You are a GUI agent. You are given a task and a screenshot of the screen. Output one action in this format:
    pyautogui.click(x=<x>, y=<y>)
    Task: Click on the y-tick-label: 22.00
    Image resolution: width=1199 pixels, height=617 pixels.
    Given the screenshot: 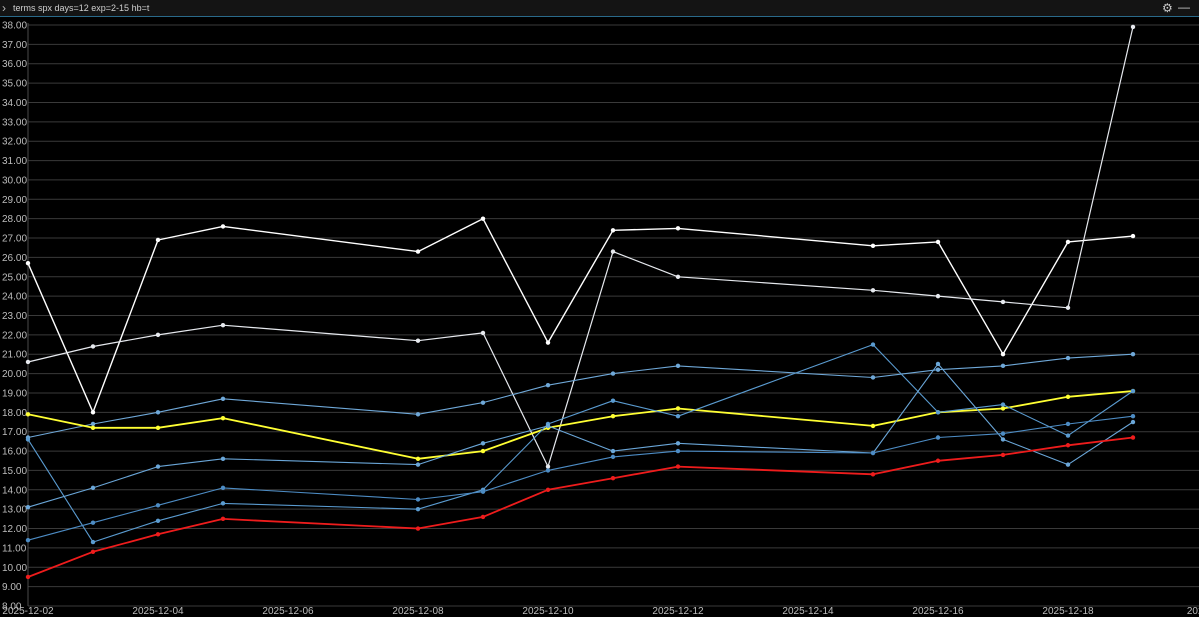 What is the action you would take?
    pyautogui.click(x=14, y=335)
    